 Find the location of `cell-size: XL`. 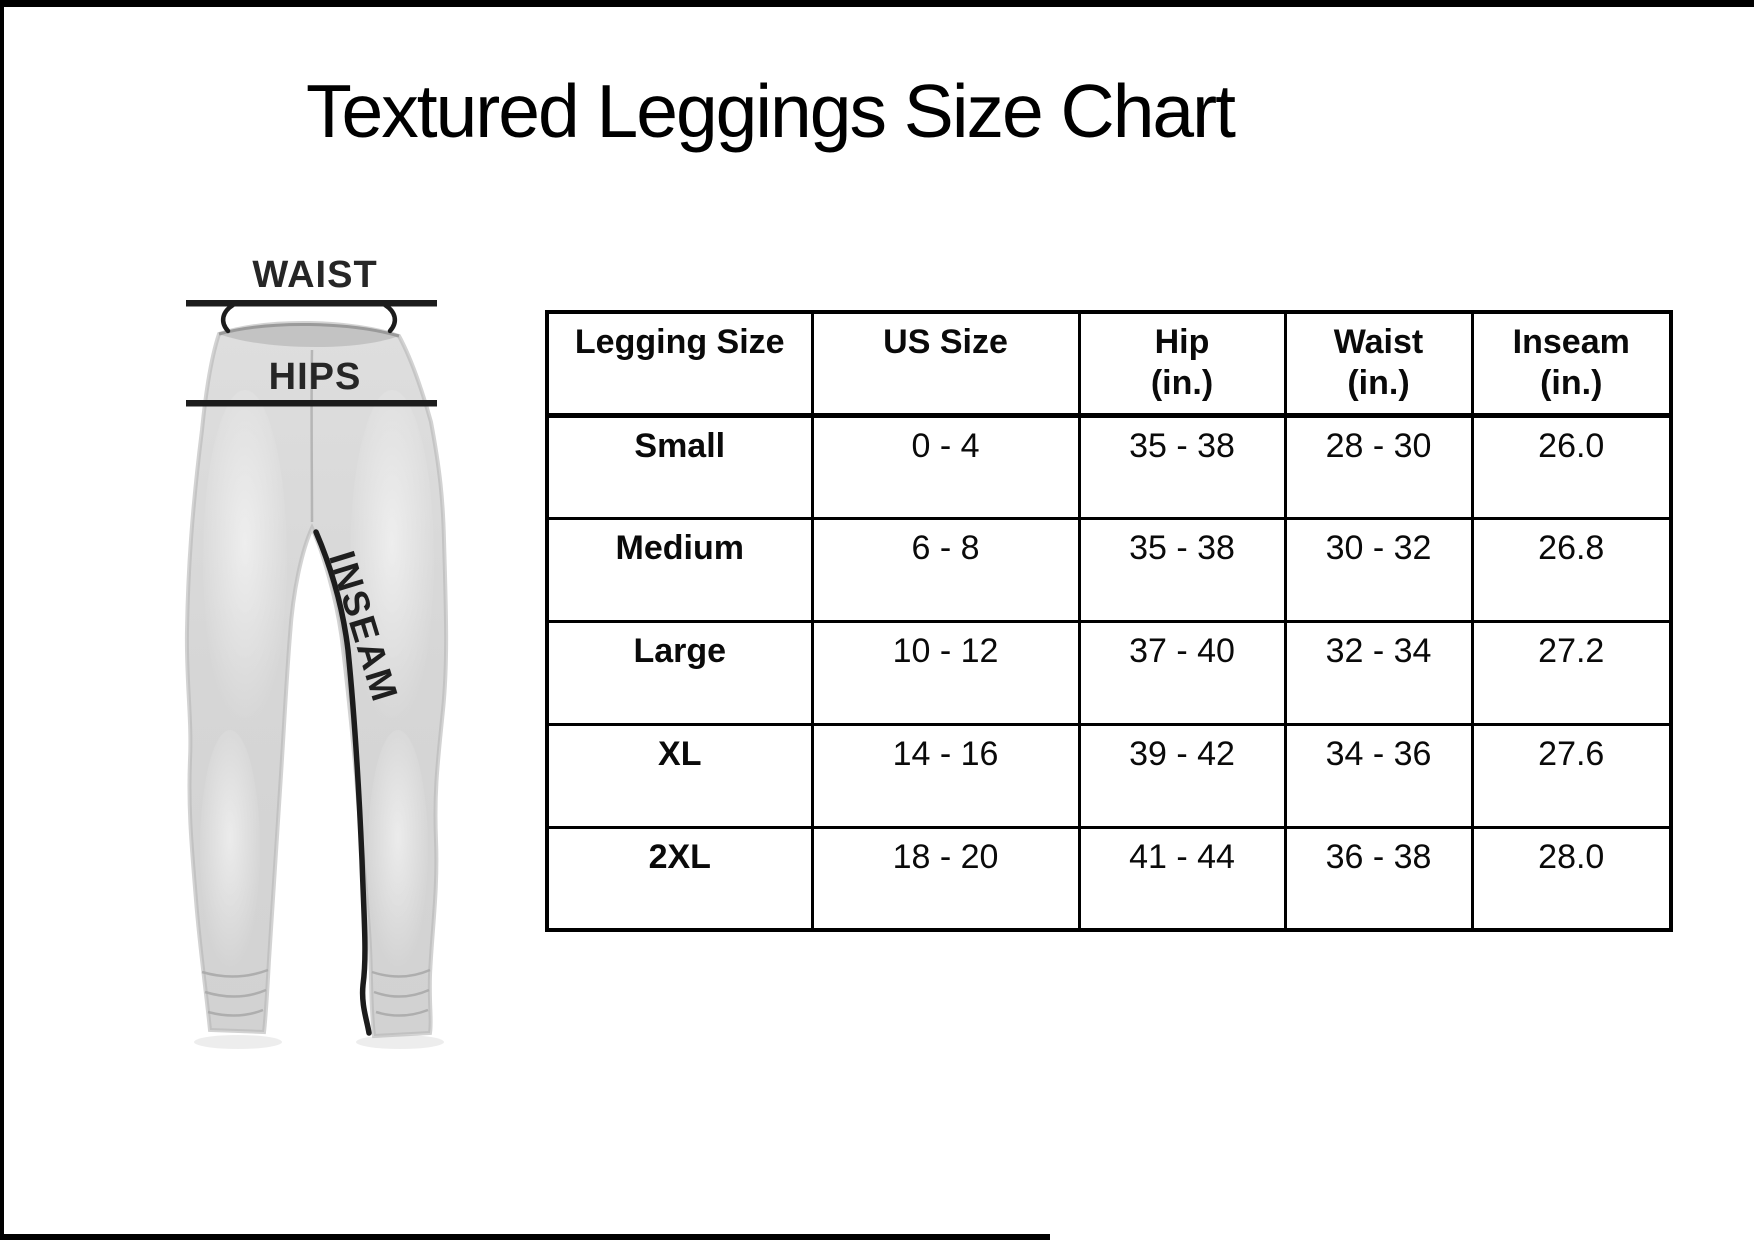

cell-size: XL is located at coordinates (679, 775).